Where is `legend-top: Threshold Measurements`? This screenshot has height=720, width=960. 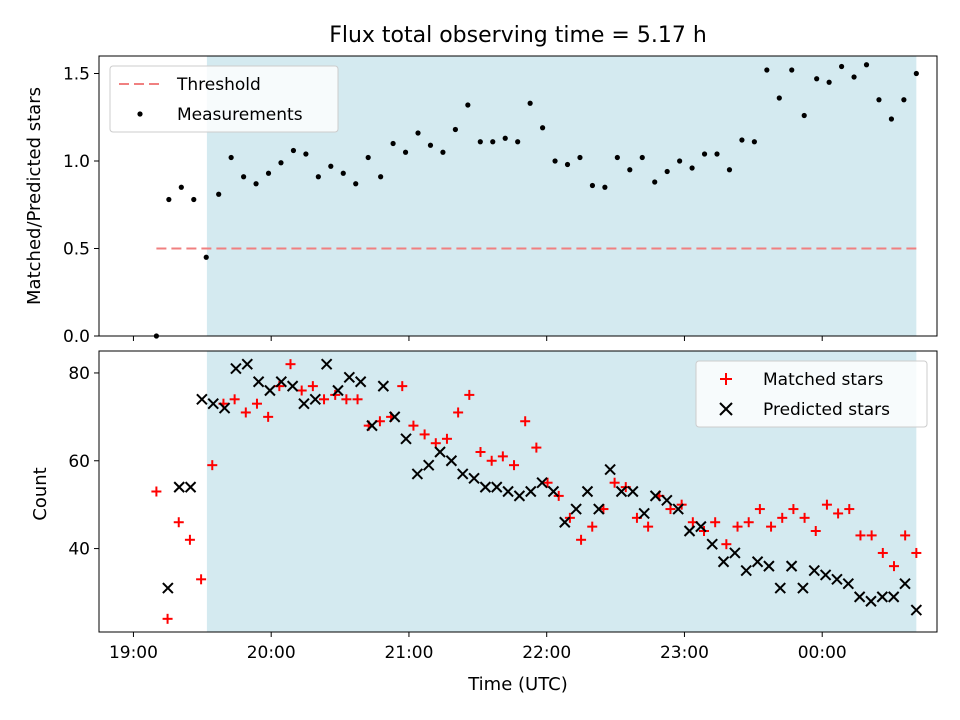 legend-top: Threshold Measurements is located at coordinates (224, 99).